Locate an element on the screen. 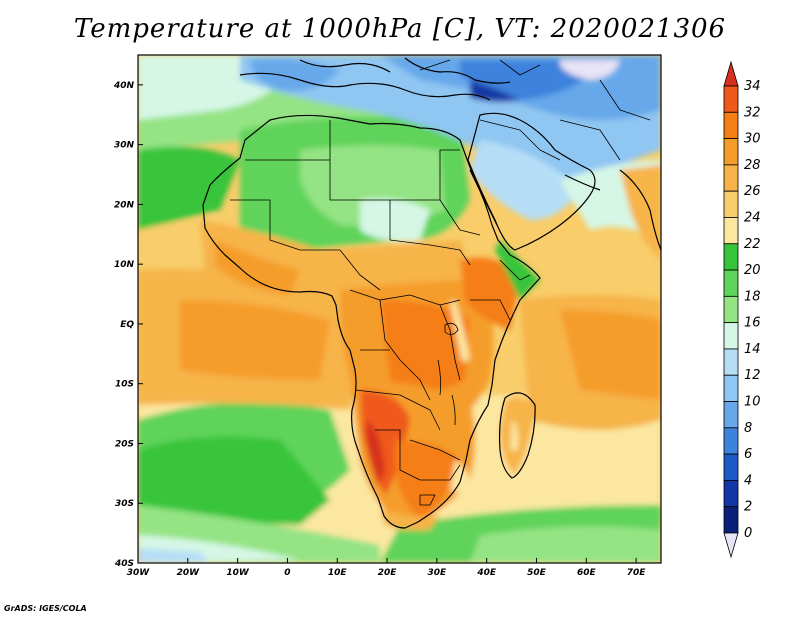 The image size is (800, 618). colorbar-label: 18 is located at coordinates (752, 296).